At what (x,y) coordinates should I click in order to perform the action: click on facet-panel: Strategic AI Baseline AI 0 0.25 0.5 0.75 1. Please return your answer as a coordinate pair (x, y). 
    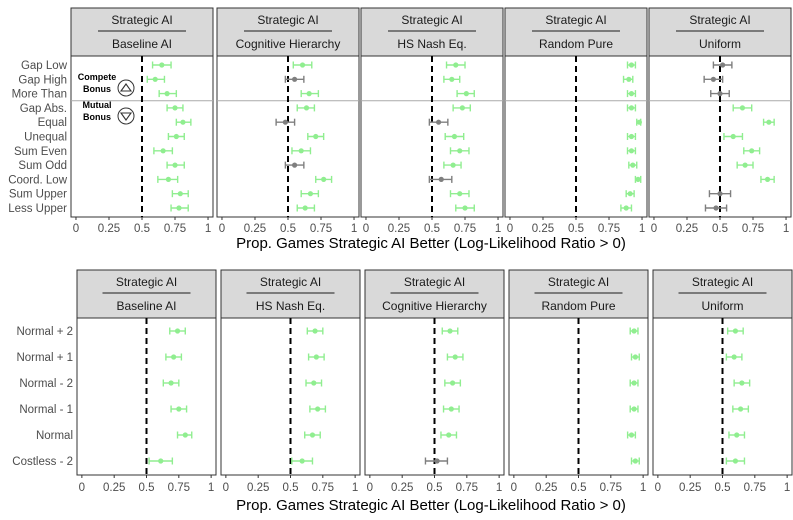
    Looking at the image, I should click on (142, 121).